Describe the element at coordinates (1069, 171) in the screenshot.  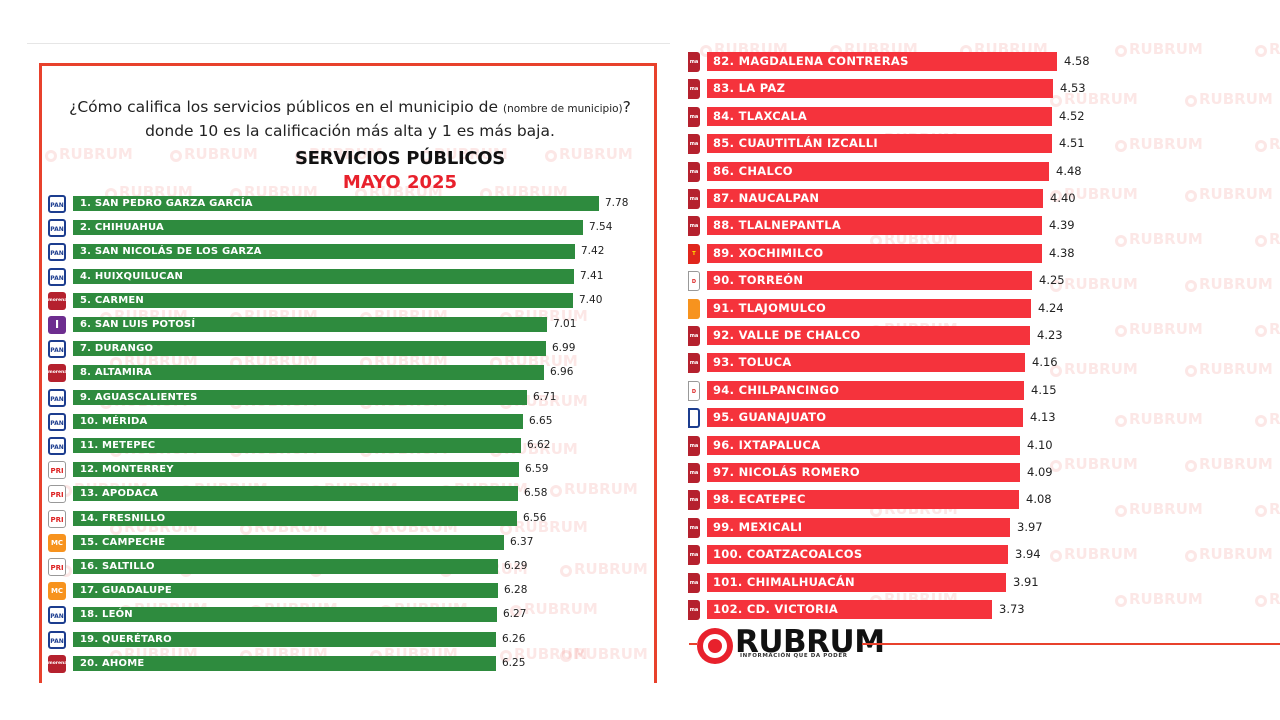
I see `bar-value-label: 4.48` at that location.